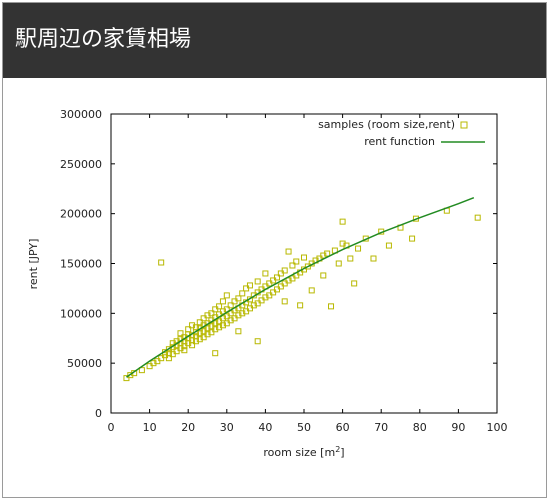 The height and width of the screenshot is (502, 551). I want to click on legend: samples (room size,rent) rent function, so click(401, 133).